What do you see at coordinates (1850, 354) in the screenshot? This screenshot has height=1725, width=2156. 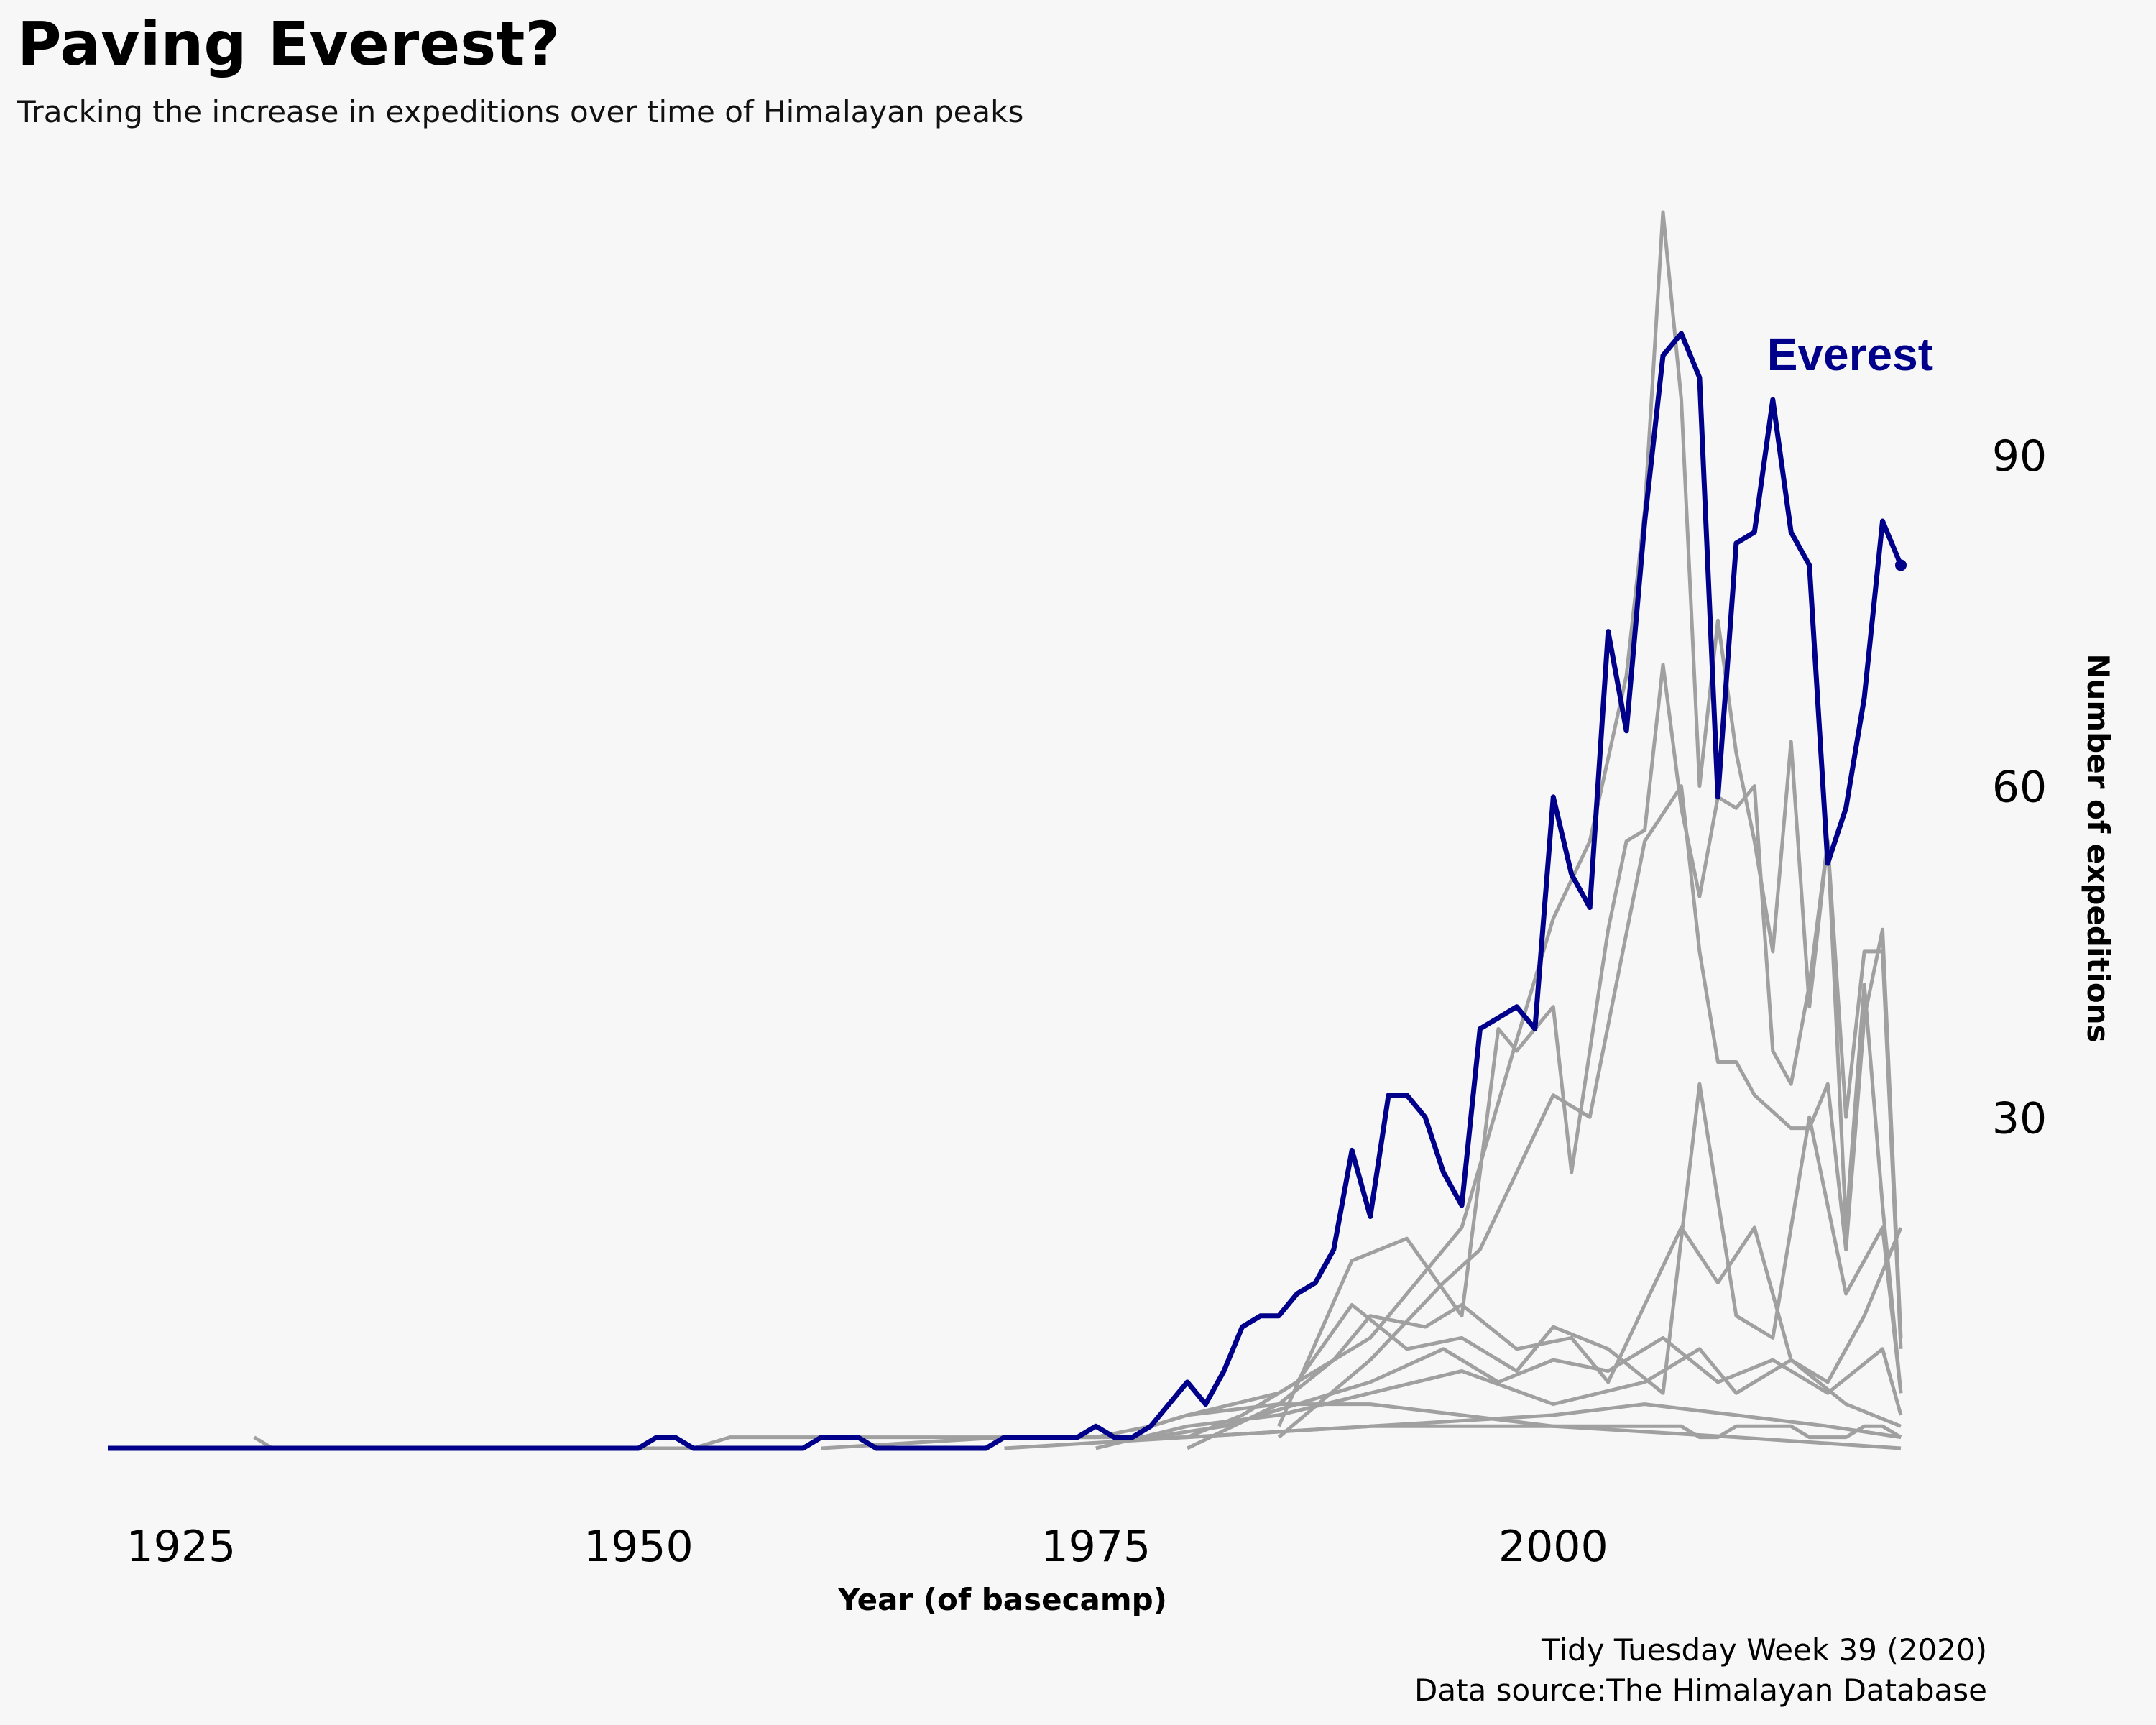 I see `everest-label: Everest` at bounding box center [1850, 354].